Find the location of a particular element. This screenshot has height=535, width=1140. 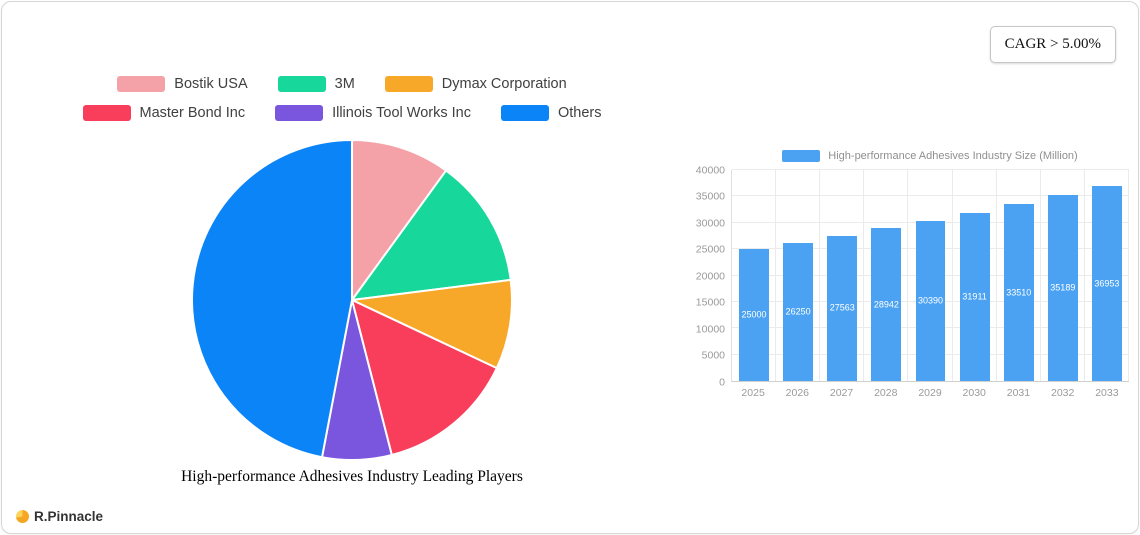

pie-slice-dymax-corporation is located at coordinates (432, 324).